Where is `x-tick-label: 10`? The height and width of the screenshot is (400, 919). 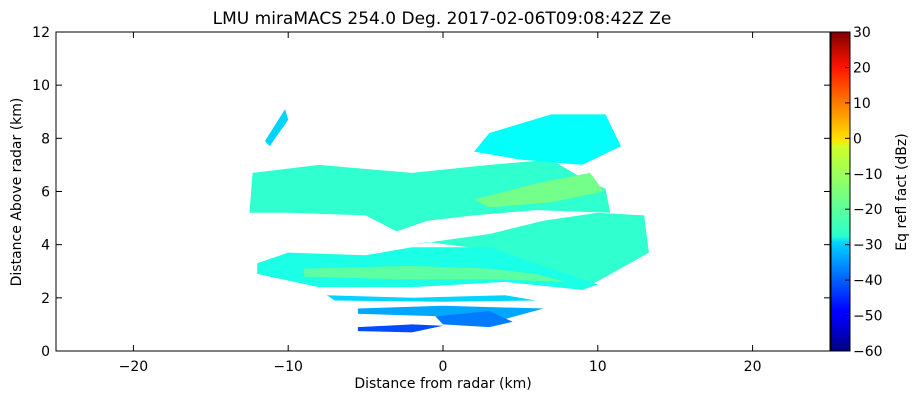
x-tick-label: 10 is located at coordinates (598, 367).